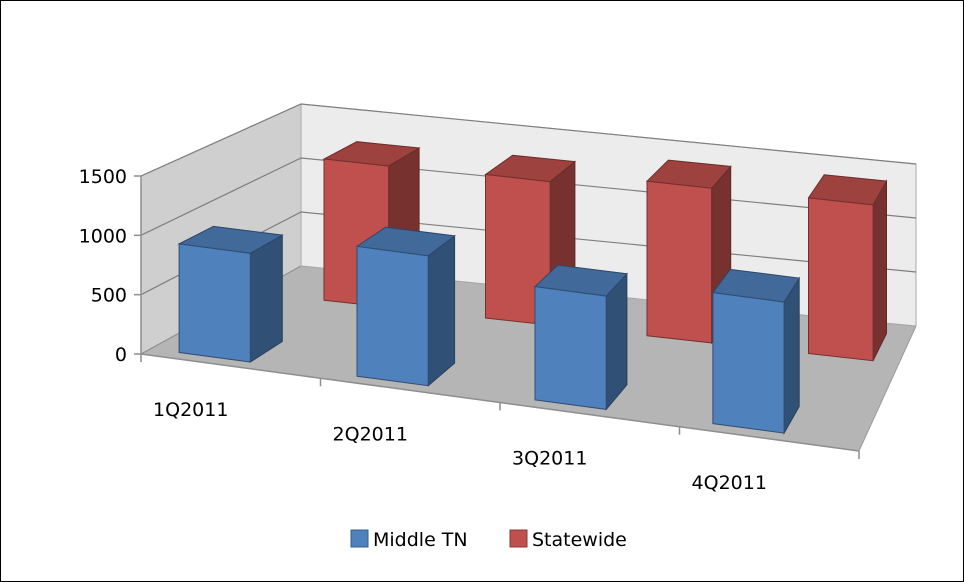 Image resolution: width=964 pixels, height=582 pixels. Describe the element at coordinates (460, 446) in the screenshot. I see `x-axis-tick-labels: 1Q2011 2Q2011 3Q2011 4Q2011` at that location.